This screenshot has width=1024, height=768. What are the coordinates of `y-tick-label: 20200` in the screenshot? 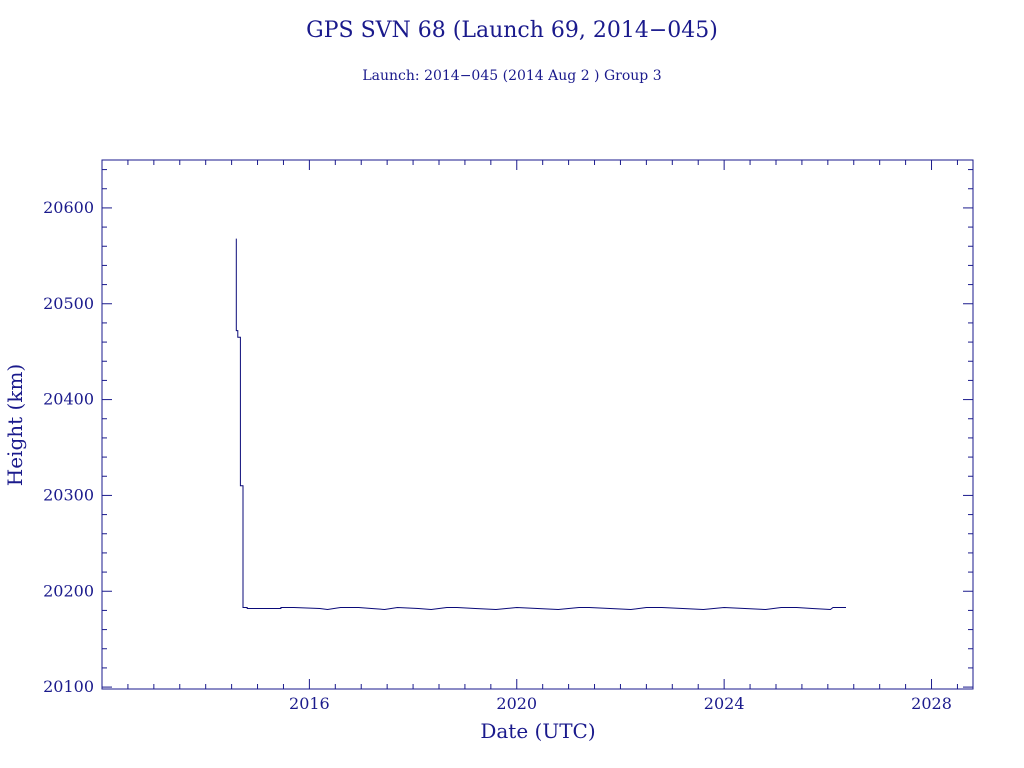 It's located at (68, 590).